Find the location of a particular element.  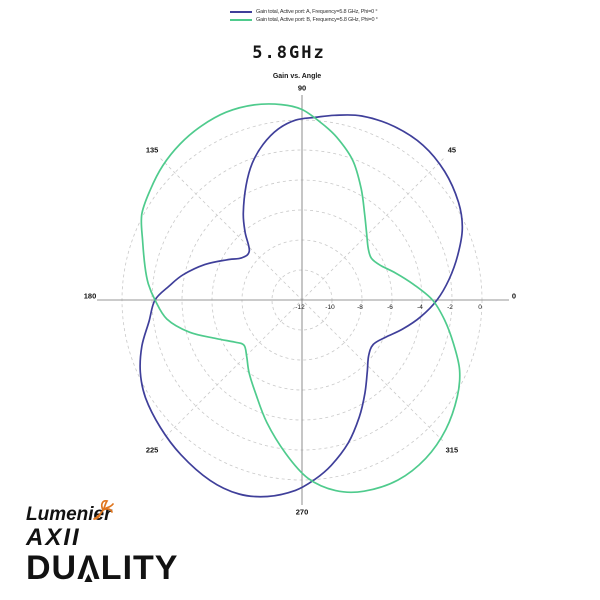

brand-row: Lumenier is located at coordinates (102, 513).